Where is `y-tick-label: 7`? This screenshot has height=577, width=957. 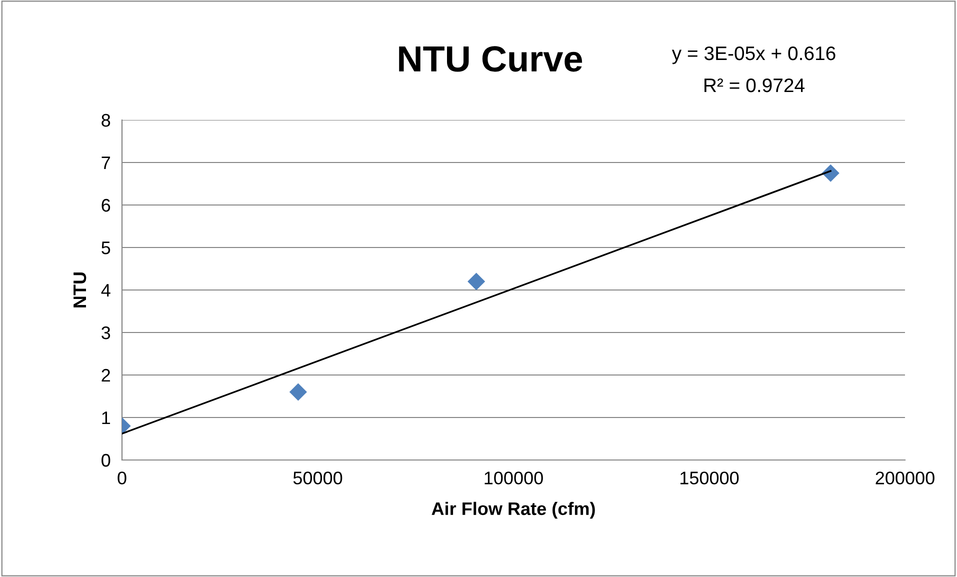
y-tick-label: 7 is located at coordinates (106, 163).